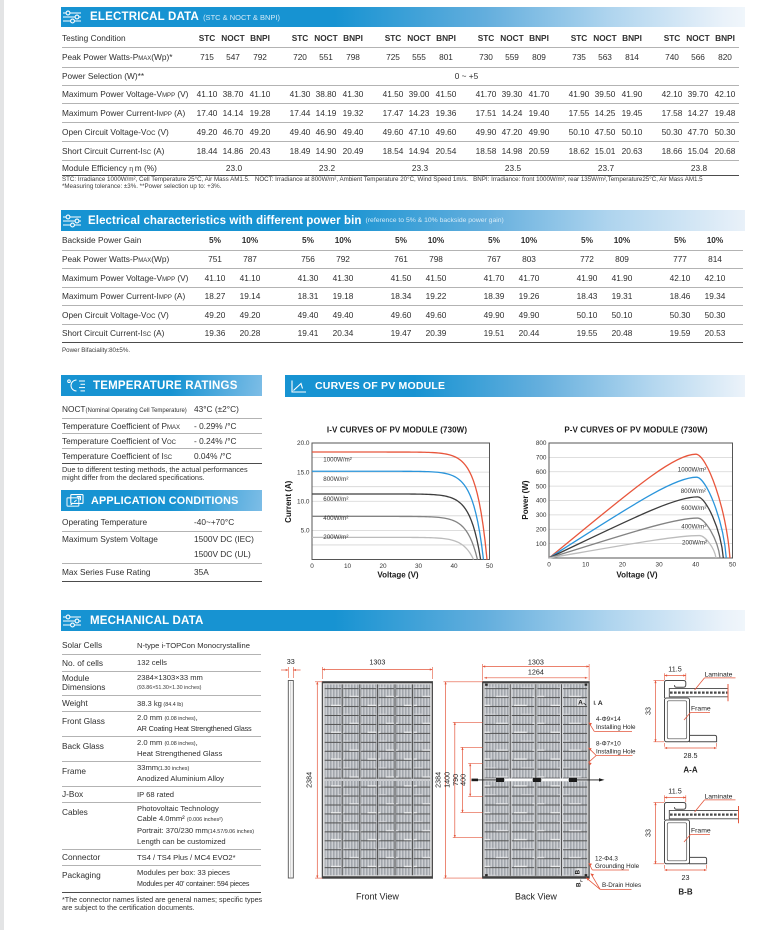 This screenshot has height=930, width=779. I want to click on svg-text: 4-Φ9×14, so click(608, 719).